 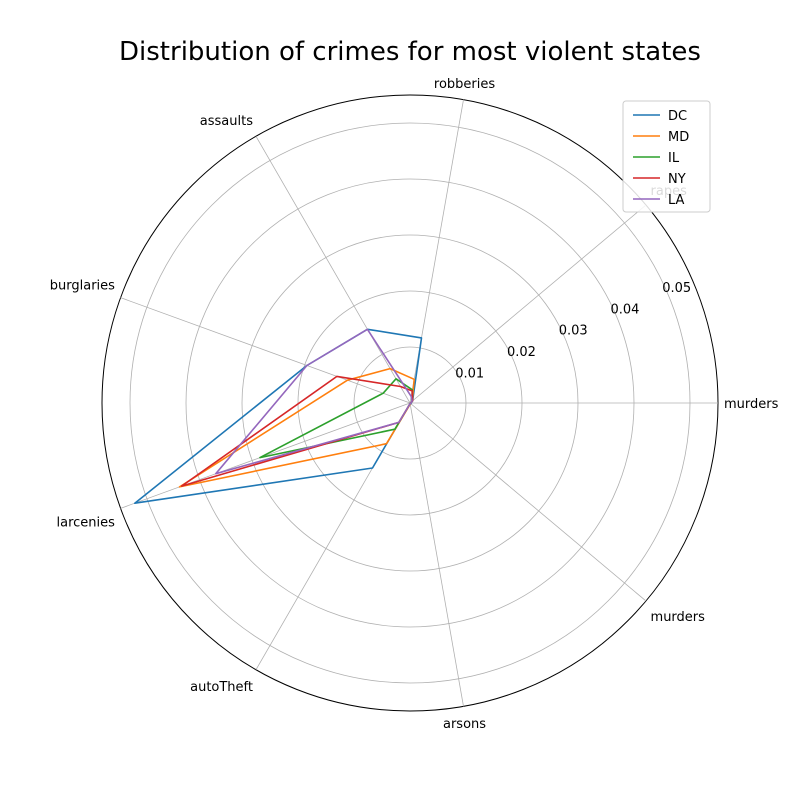 I want to click on series-line-la, so click(x=314, y=401).